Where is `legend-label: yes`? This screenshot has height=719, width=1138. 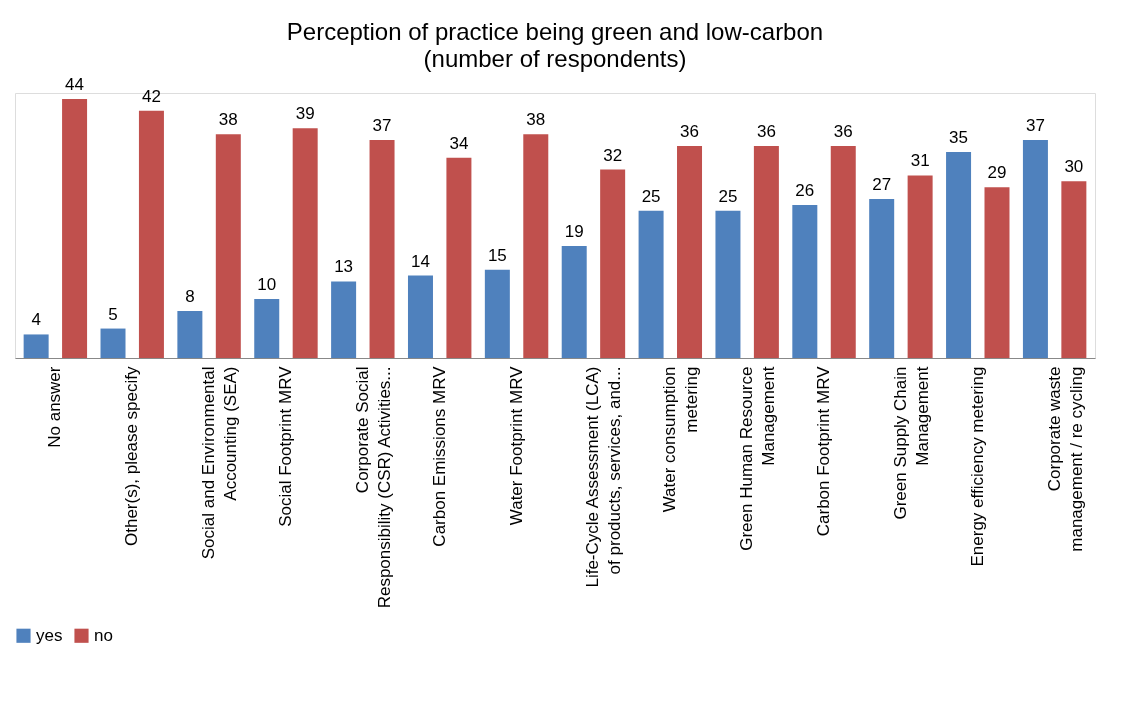 legend-label: yes is located at coordinates (49, 635).